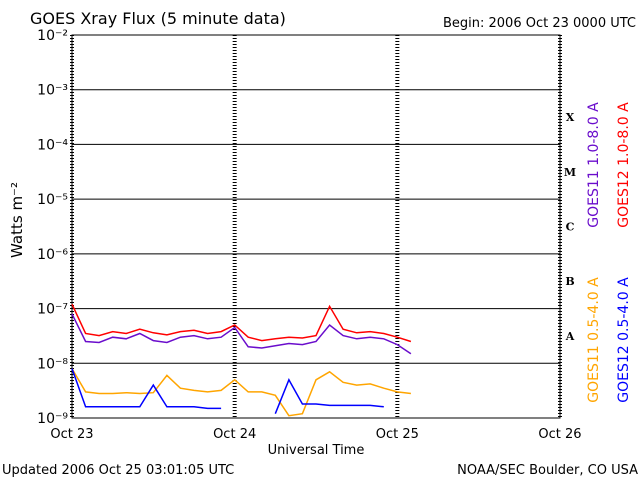  What do you see at coordinates (118, 470) in the screenshot?
I see `footer-left: Updated 2006 Oct 25 03:01:05 UTC` at bounding box center [118, 470].